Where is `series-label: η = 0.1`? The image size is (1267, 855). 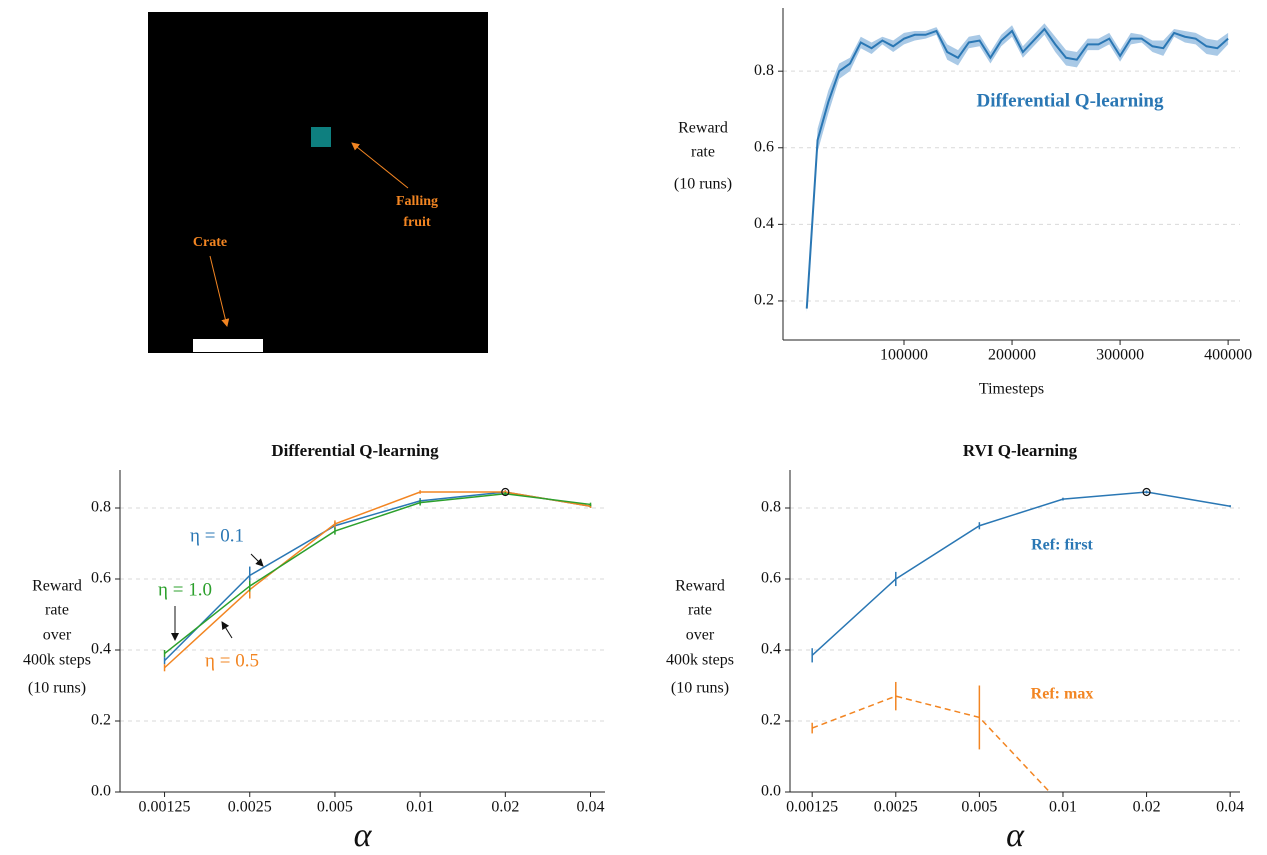
series-label: η = 0.1 is located at coordinates (217, 535).